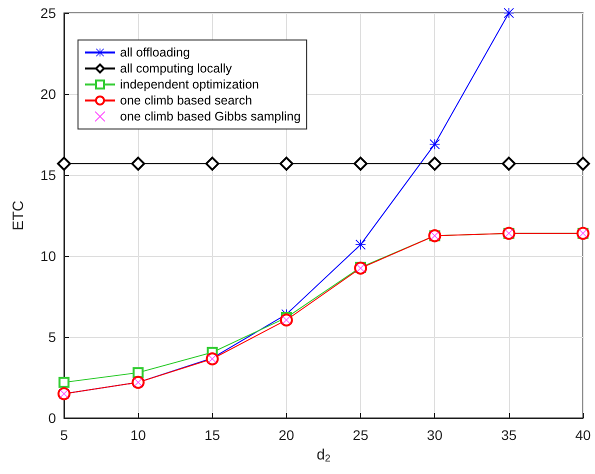 This screenshot has width=595, height=474. Describe the element at coordinates (138, 435) in the screenshot. I see `x-tick-label: 10` at that location.